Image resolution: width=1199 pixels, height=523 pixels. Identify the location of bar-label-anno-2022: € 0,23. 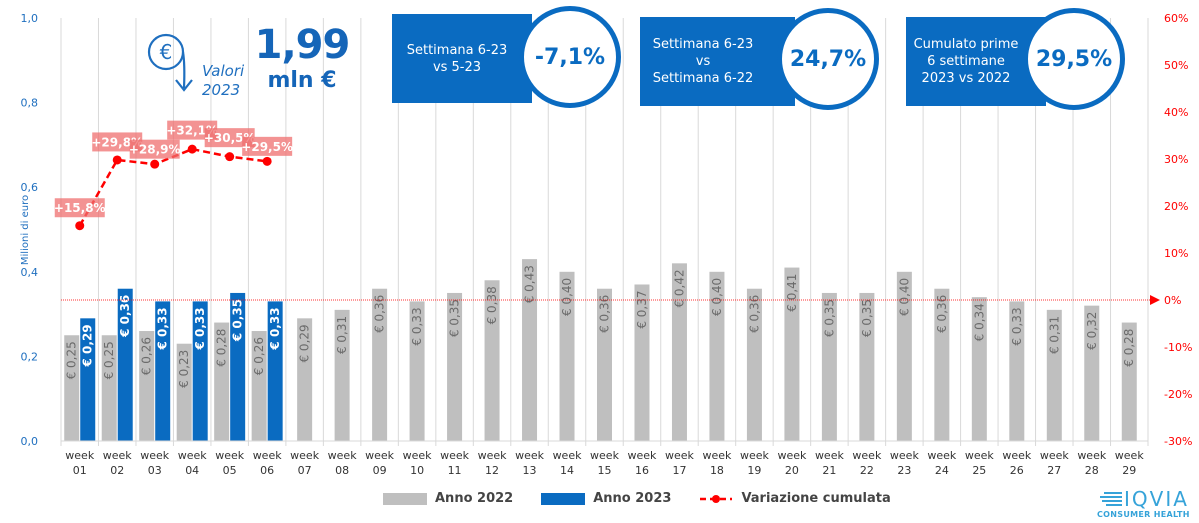
(184, 369).